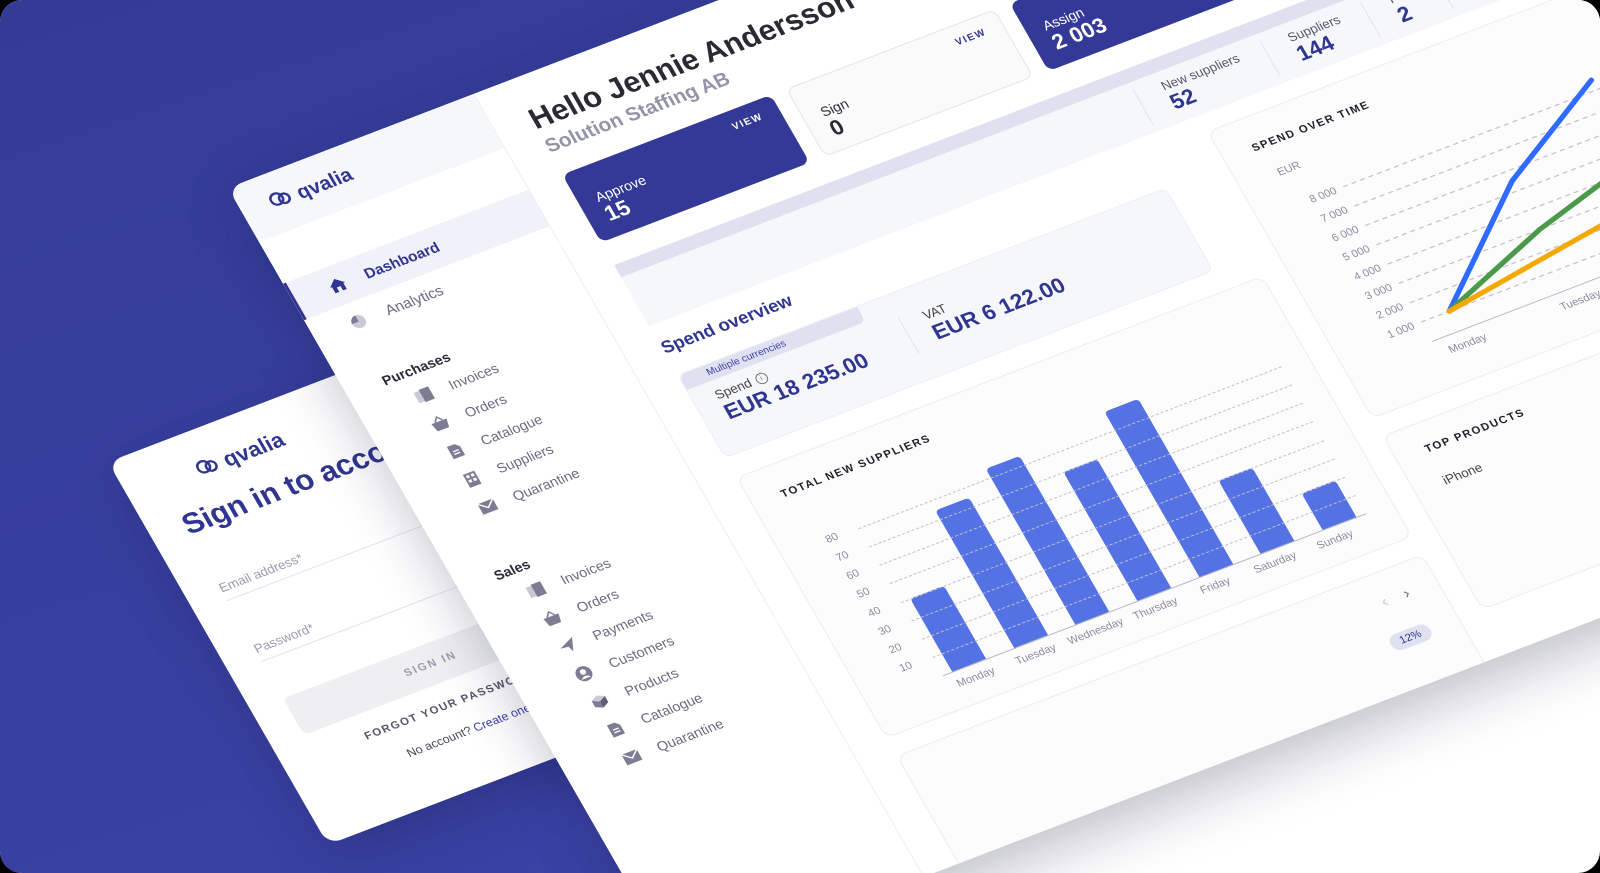  What do you see at coordinates (1319, 39) in the screenshot?
I see `stat-suppliers: Suppliers 144` at bounding box center [1319, 39].